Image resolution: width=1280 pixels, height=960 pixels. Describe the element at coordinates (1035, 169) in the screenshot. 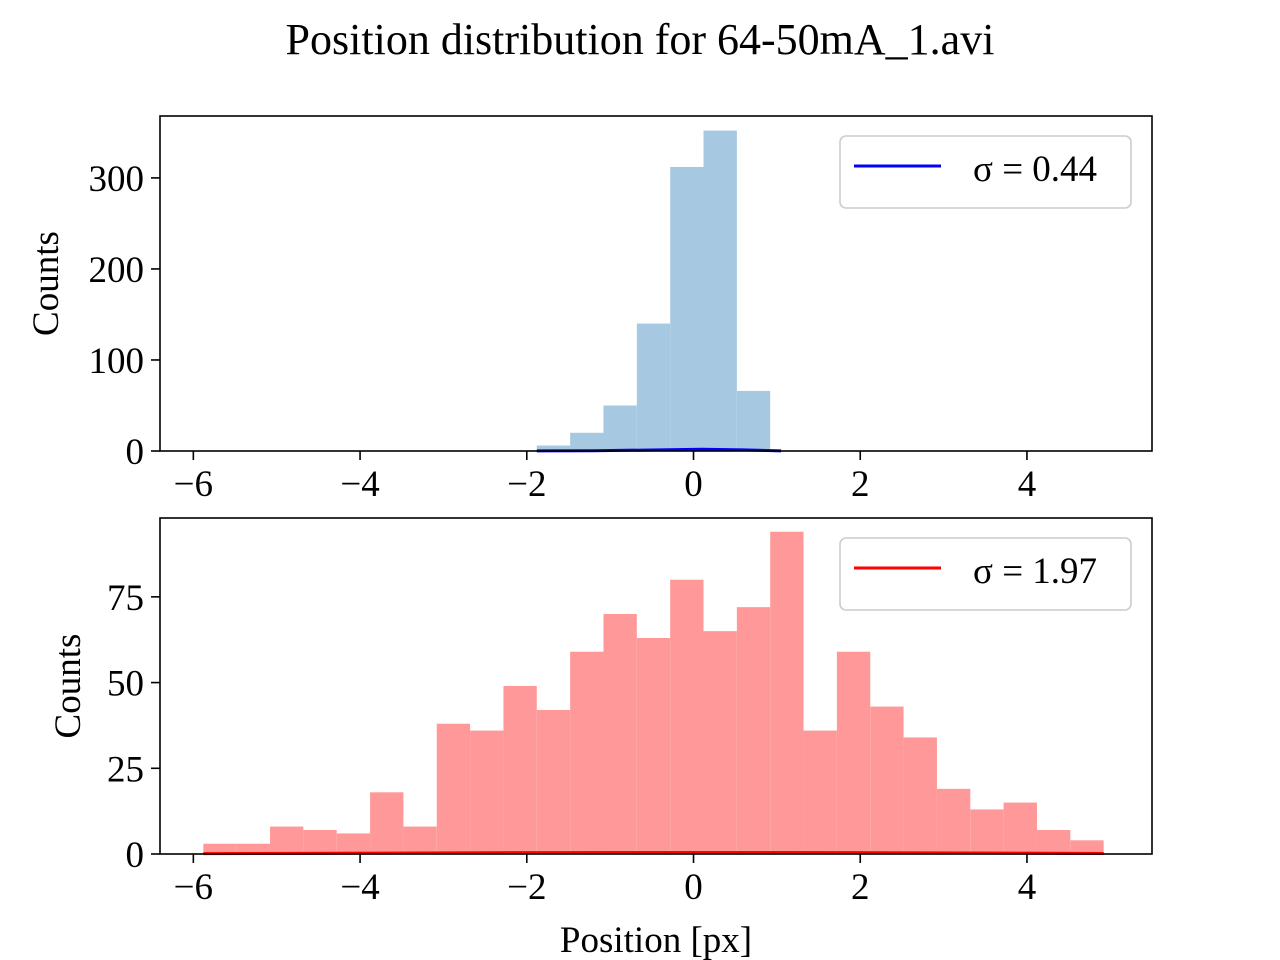

I see `legend-label: σ = 0.44` at that location.